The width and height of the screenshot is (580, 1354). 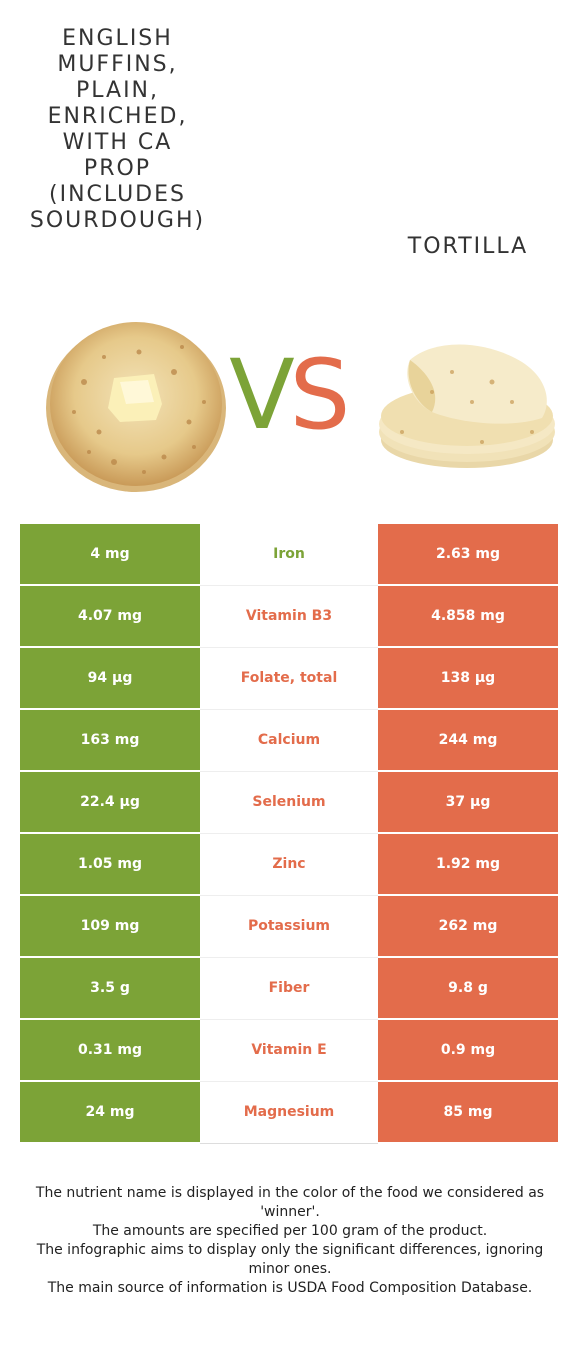 I want to click on nutrient-name: Iron, so click(x=289, y=555).